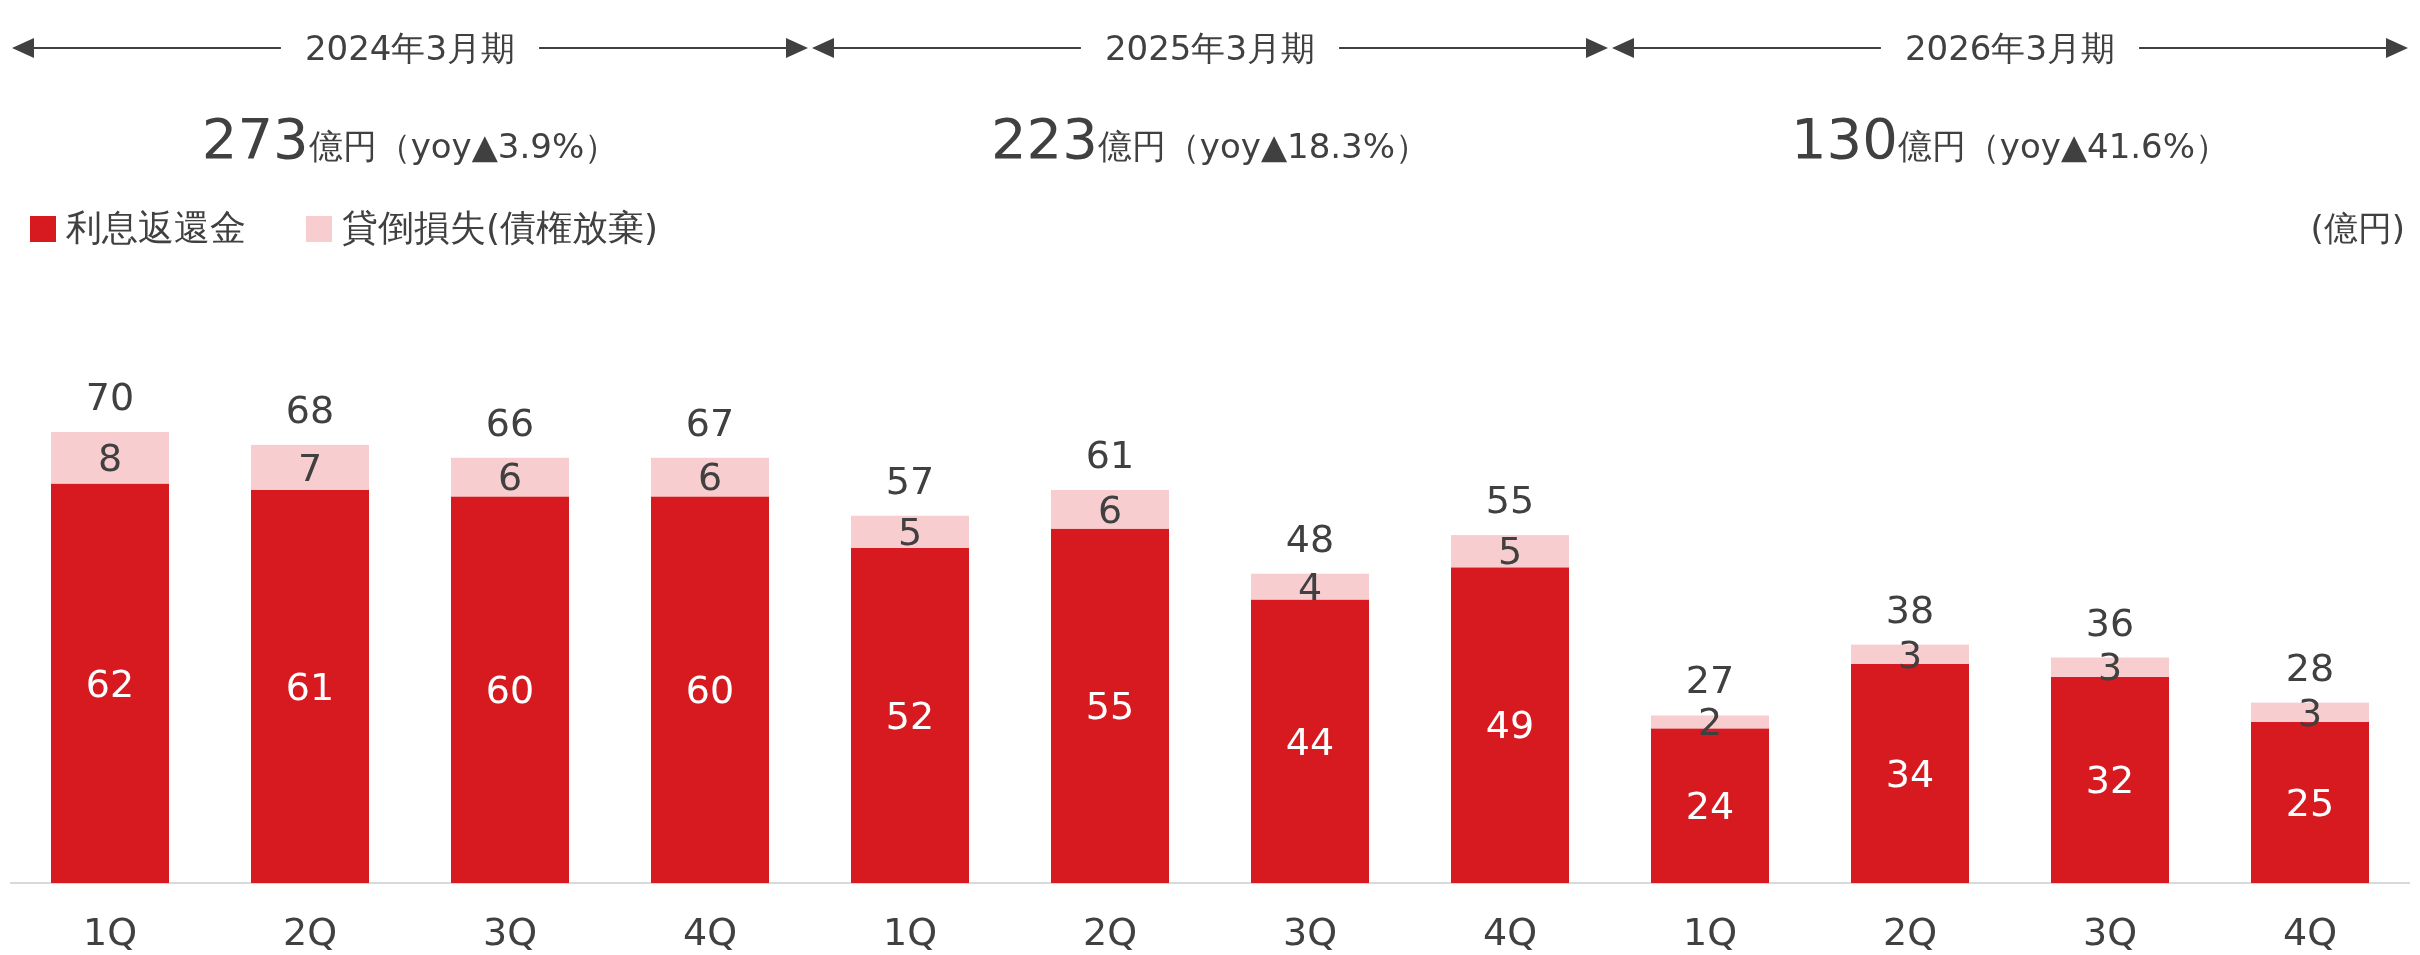  What do you see at coordinates (310, 409) in the screenshot?
I see `total-label: 68` at bounding box center [310, 409].